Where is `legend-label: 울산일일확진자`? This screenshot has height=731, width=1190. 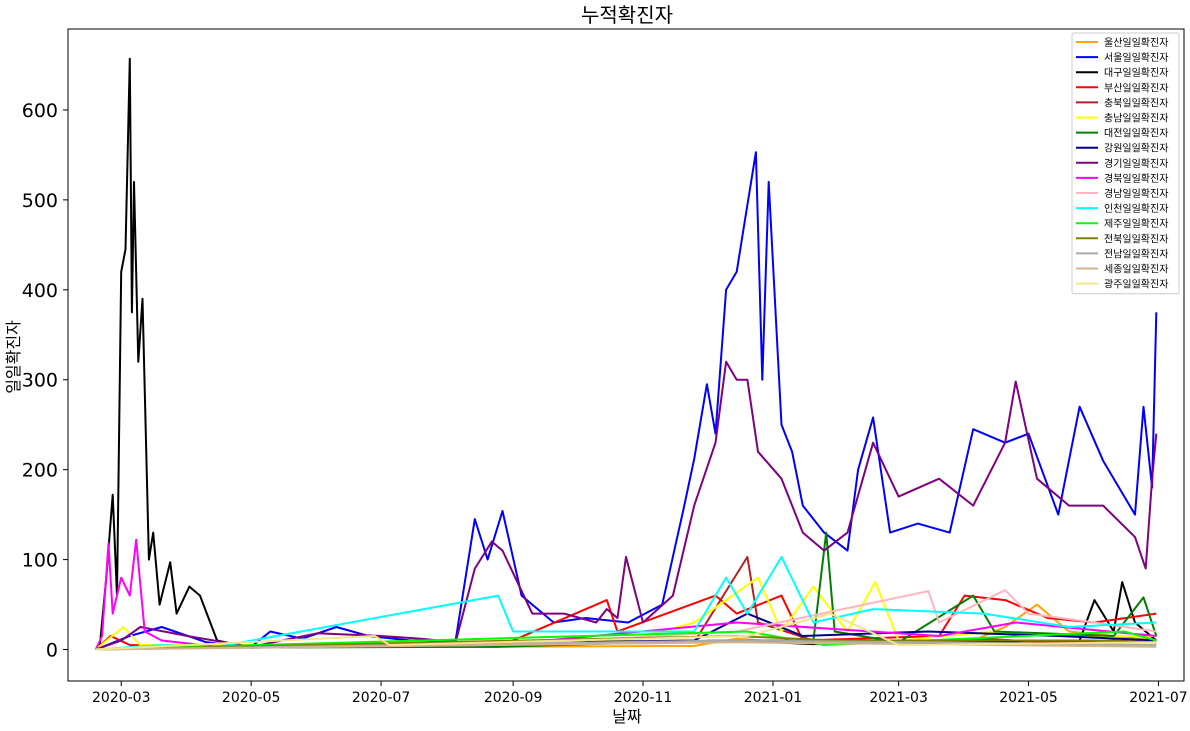
legend-label: 울산일일확진자 is located at coordinates (1136, 43).